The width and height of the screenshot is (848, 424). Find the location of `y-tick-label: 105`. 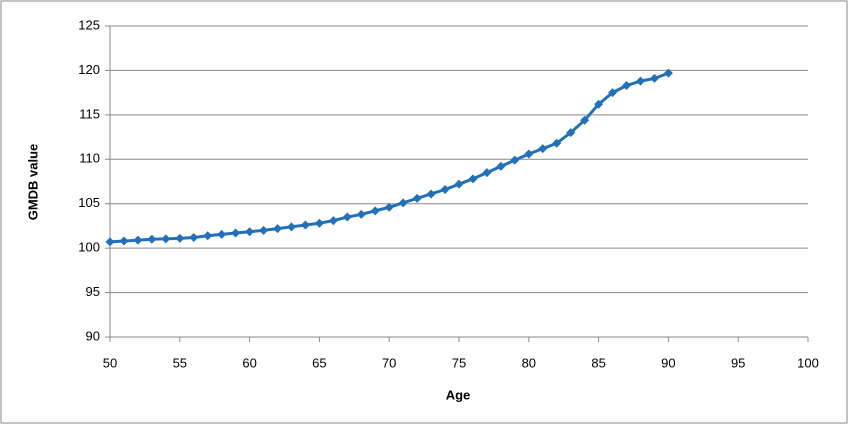

y-tick-label: 105 is located at coordinates (89, 202).